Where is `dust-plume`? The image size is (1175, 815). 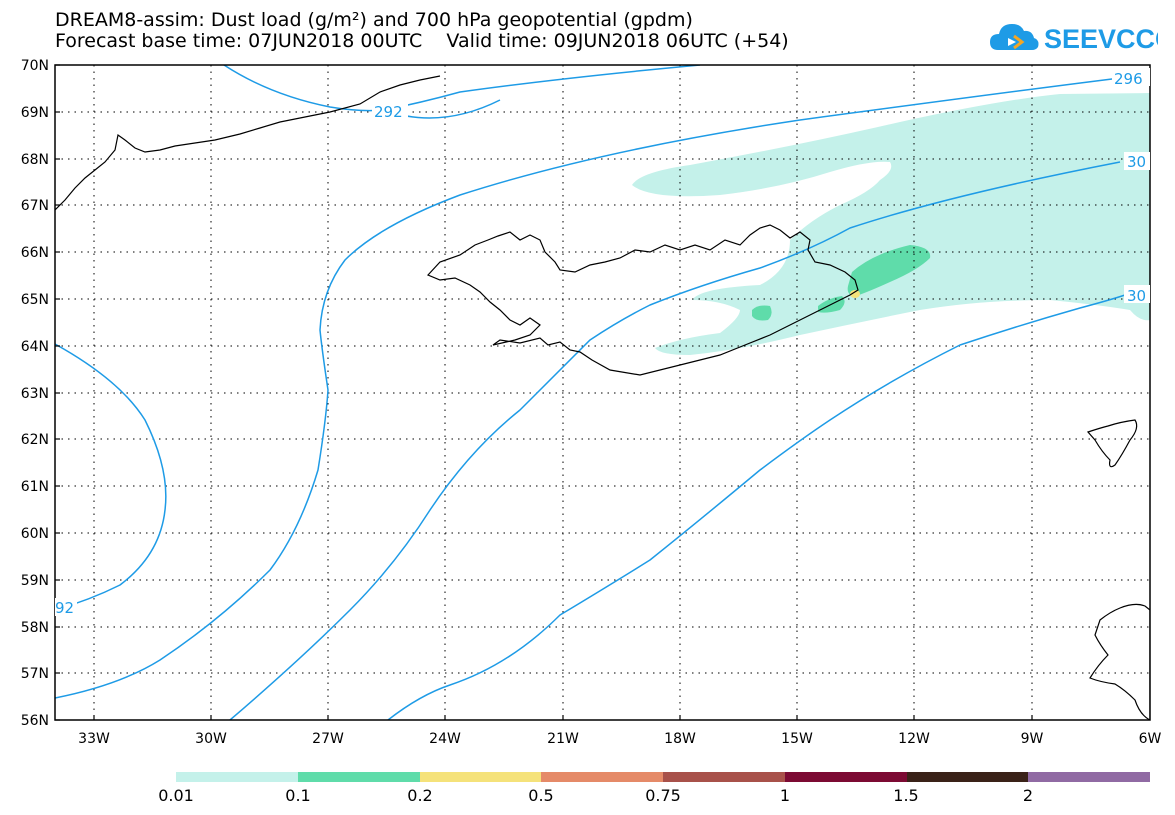
dust-plume is located at coordinates (891, 224).